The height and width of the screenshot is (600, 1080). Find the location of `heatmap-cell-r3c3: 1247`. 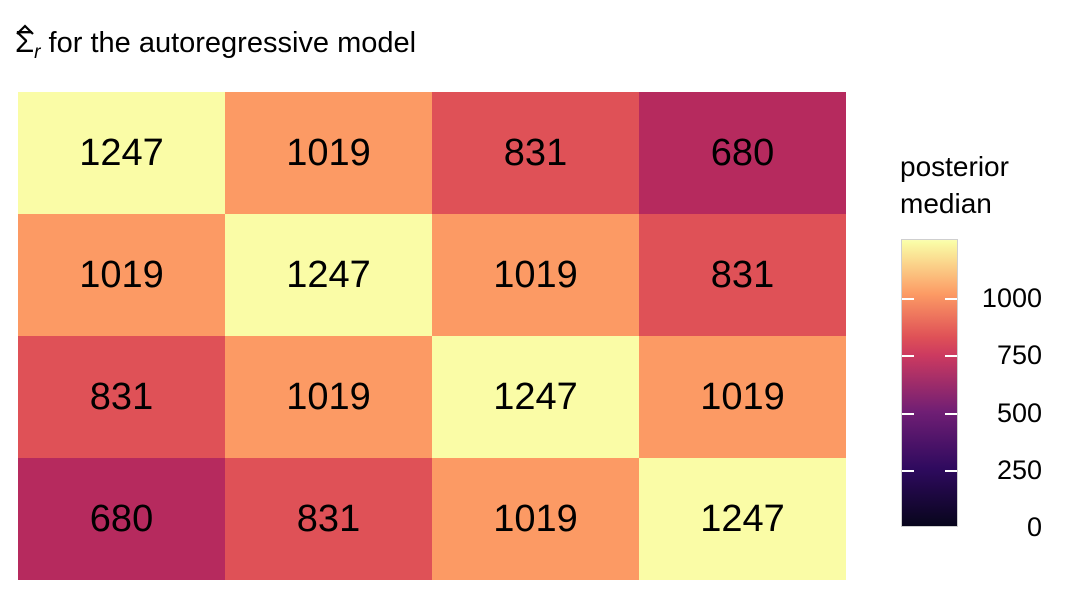

heatmap-cell-r3c3: 1247 is located at coordinates (535, 397).